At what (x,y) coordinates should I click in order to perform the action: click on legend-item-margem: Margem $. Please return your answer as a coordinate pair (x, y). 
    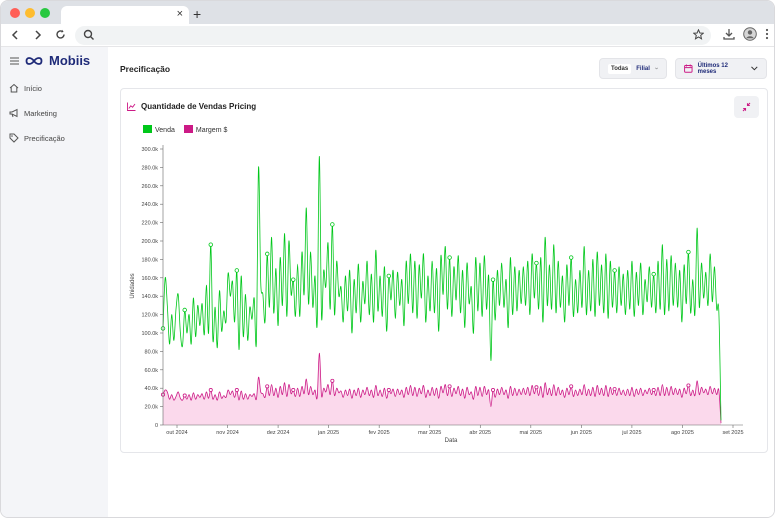
    Looking at the image, I should click on (205, 129).